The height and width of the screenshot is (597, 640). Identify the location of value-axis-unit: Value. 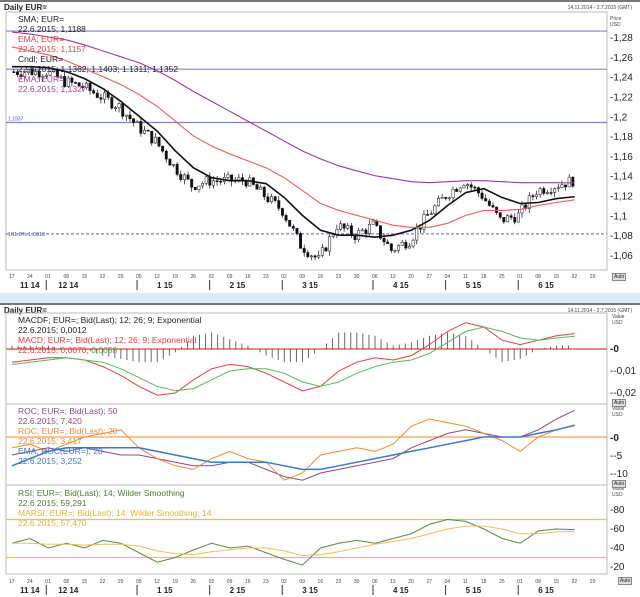
(618, 489).